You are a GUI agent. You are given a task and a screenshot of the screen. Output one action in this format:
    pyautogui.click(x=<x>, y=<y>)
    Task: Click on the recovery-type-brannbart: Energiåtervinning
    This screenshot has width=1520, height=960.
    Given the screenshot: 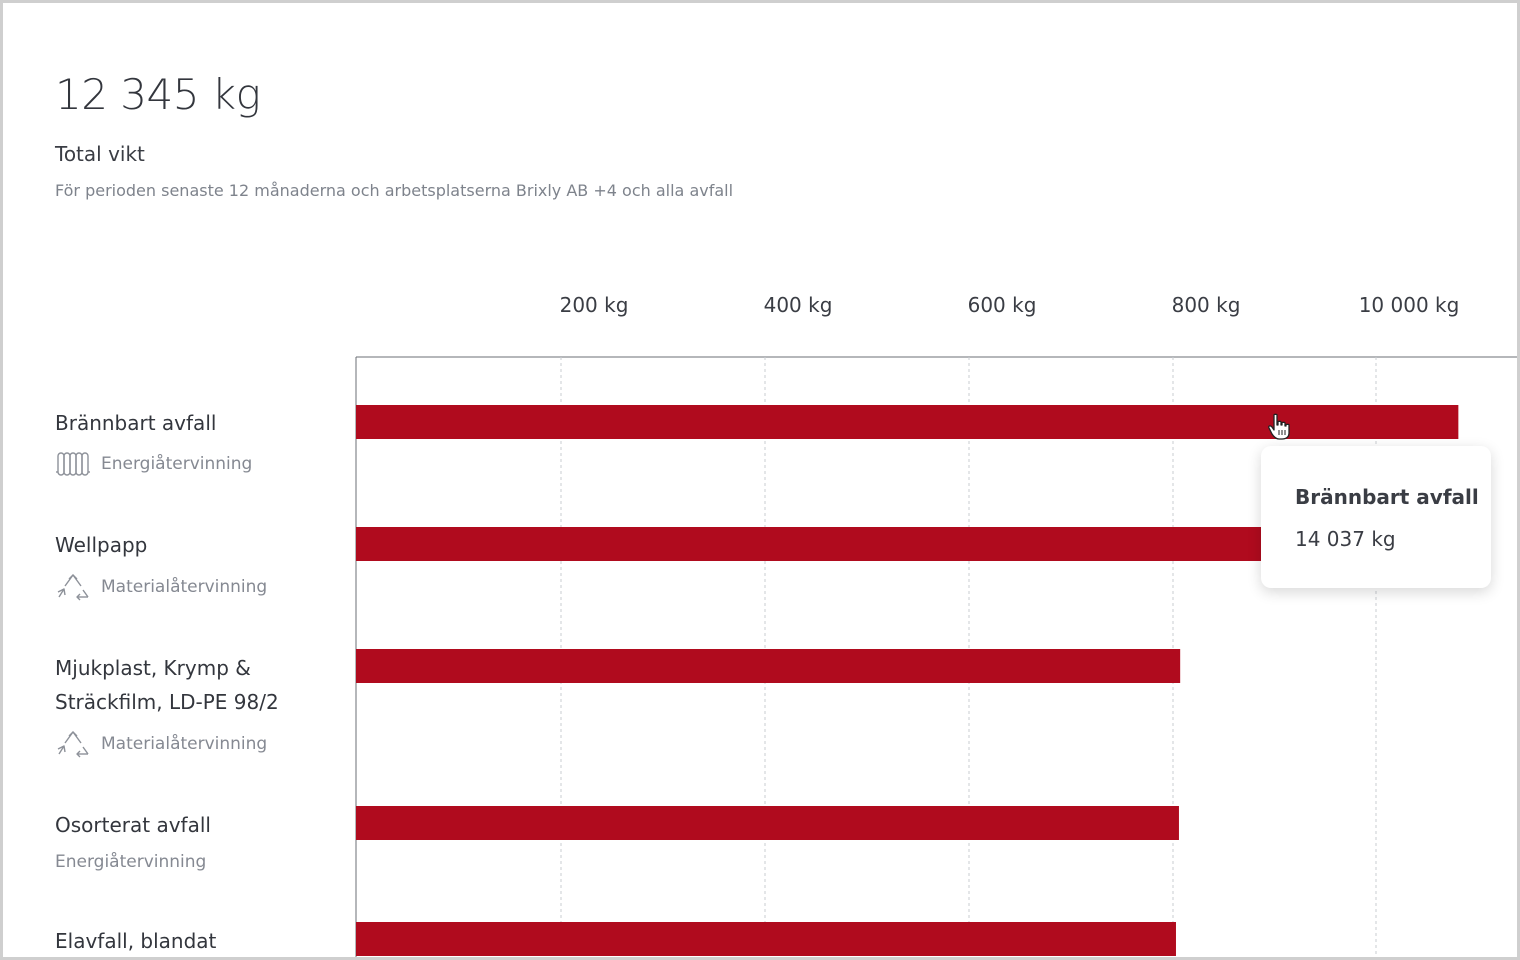 What is the action you would take?
    pyautogui.click(x=153, y=464)
    